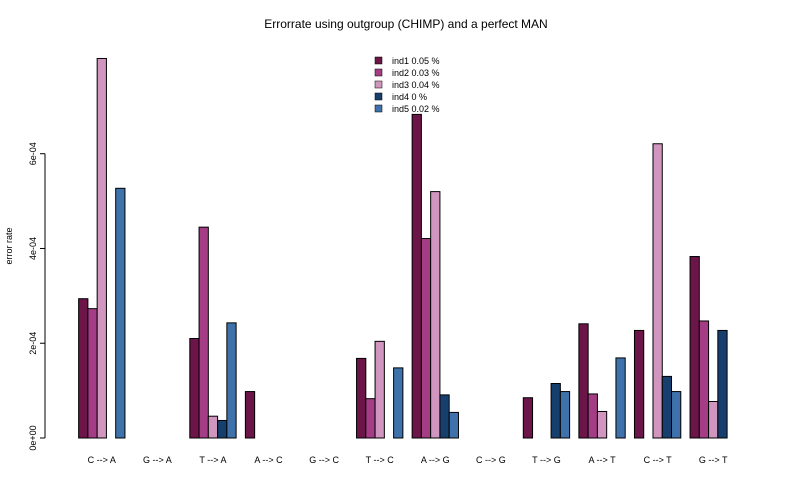 The image size is (792, 504). I want to click on legend-swatch-ind3, so click(378, 84).